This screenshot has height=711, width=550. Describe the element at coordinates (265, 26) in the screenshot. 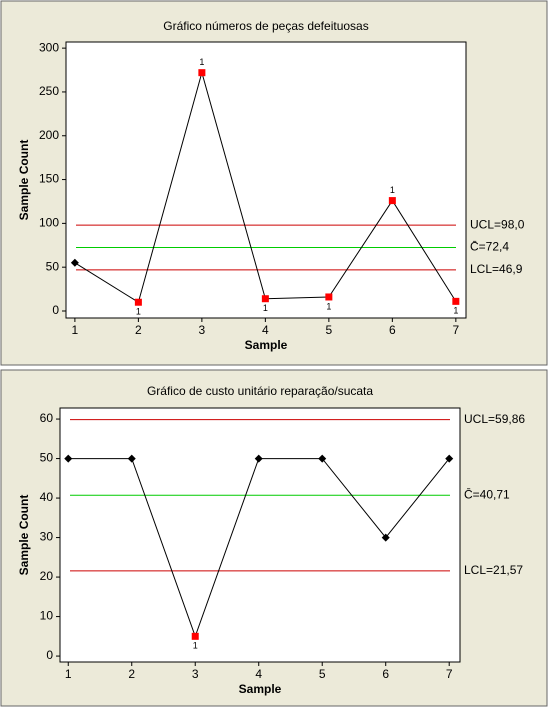

I see `chart-title: Gráfico números de peças defeituosas` at that location.